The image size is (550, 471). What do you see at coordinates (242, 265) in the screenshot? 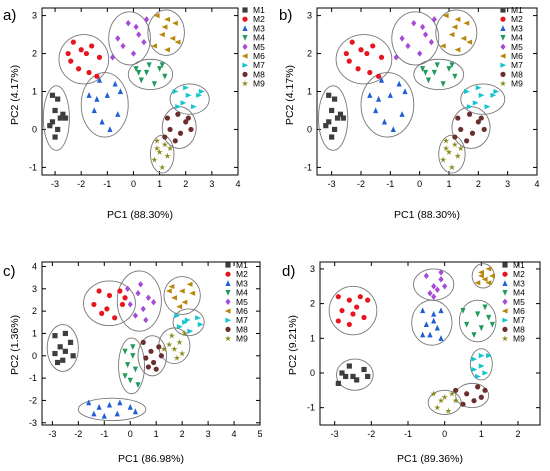
I see `legend-label-m1: M1` at bounding box center [242, 265].